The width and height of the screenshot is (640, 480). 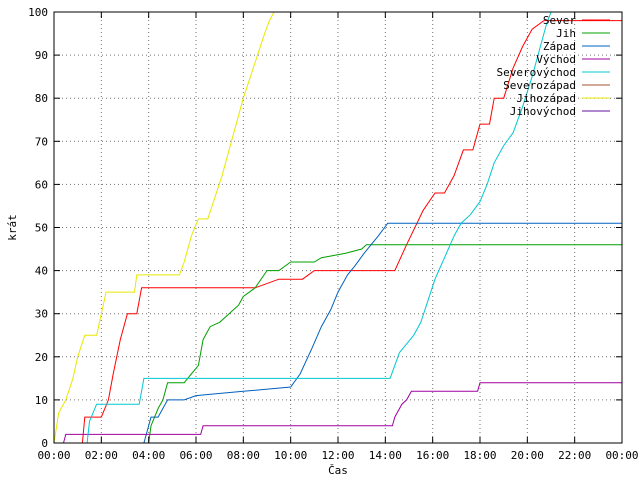 I want to click on y-tick-label: 20, so click(x=41, y=357).